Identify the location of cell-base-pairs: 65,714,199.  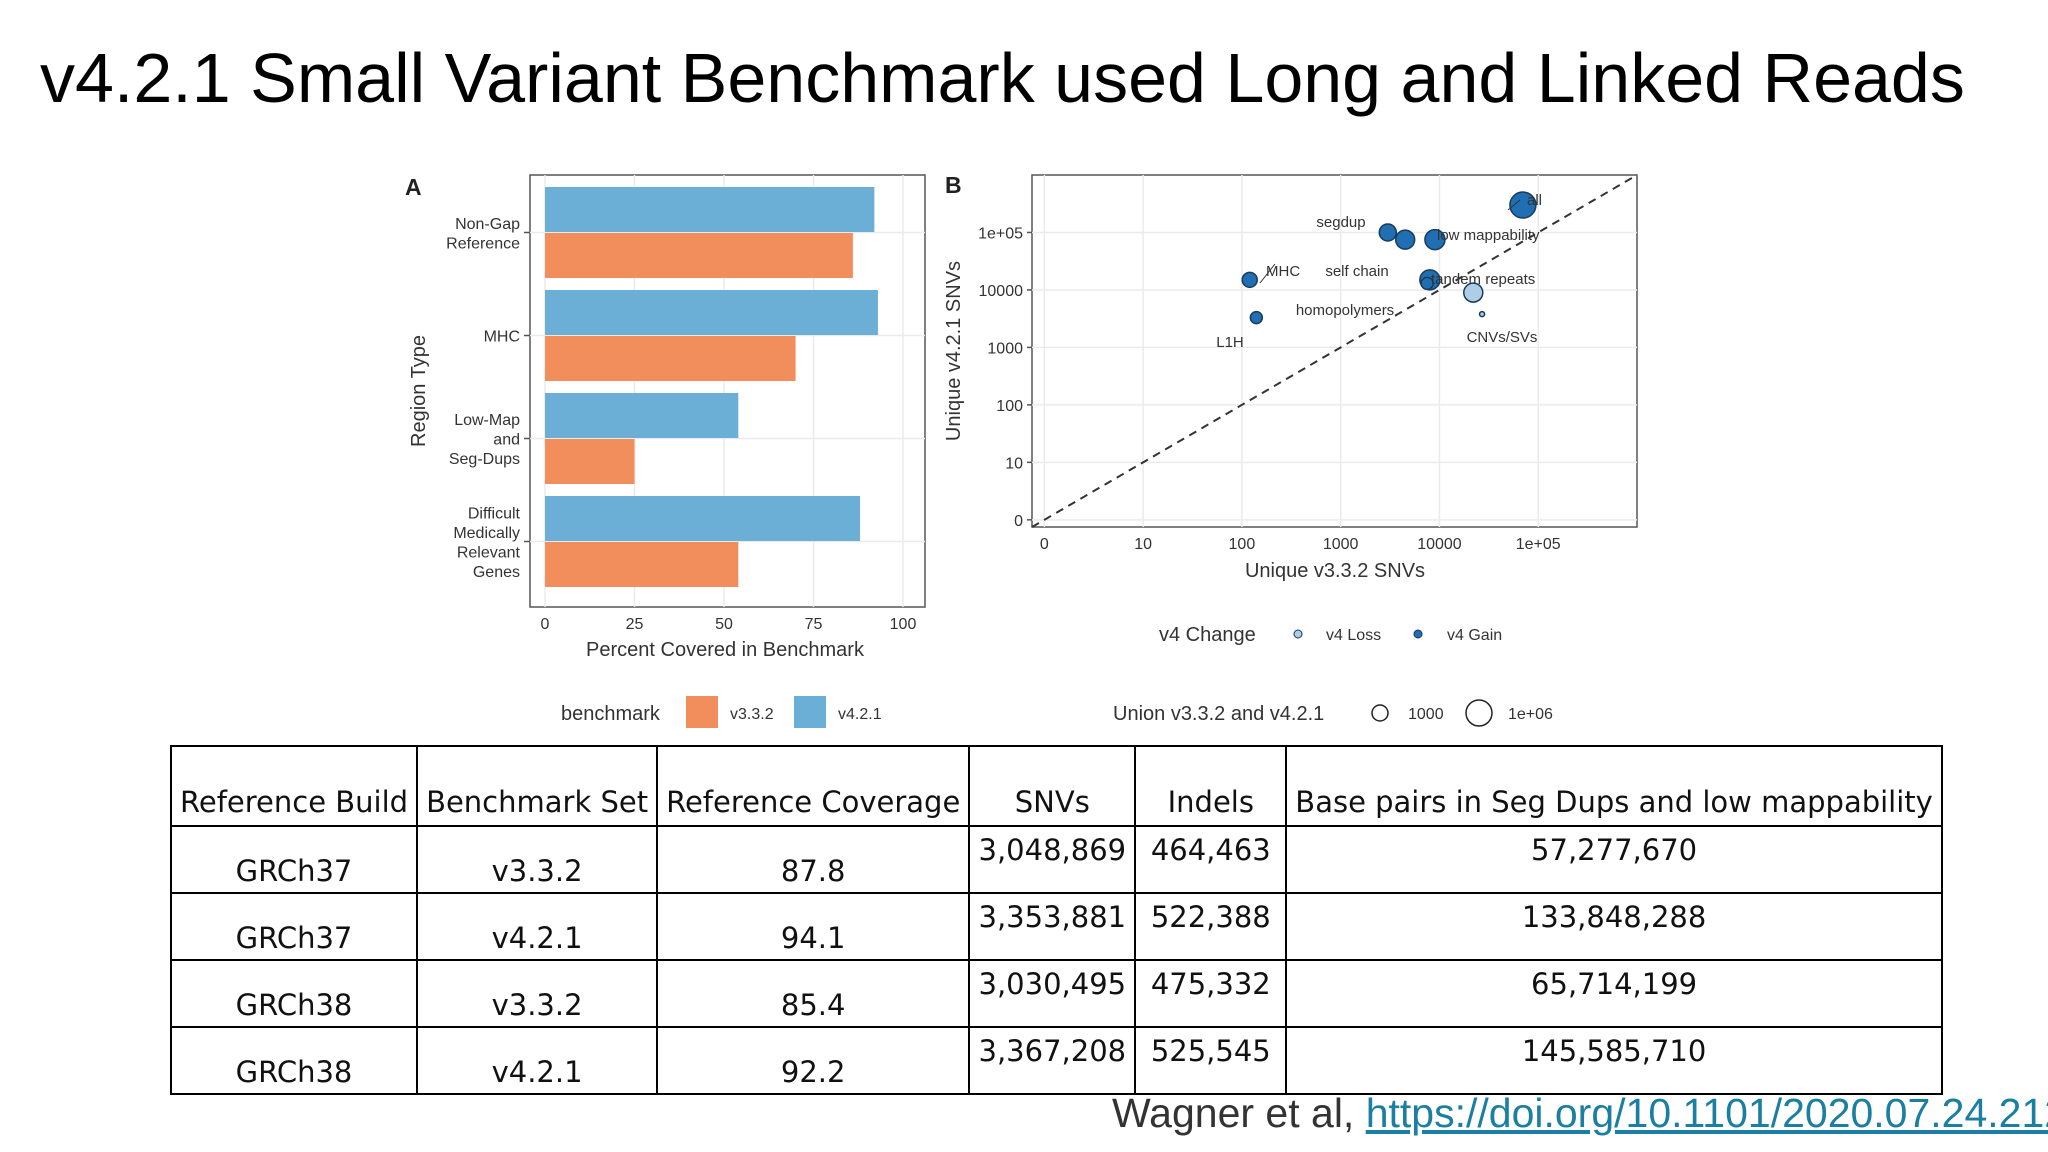
(1614, 993).